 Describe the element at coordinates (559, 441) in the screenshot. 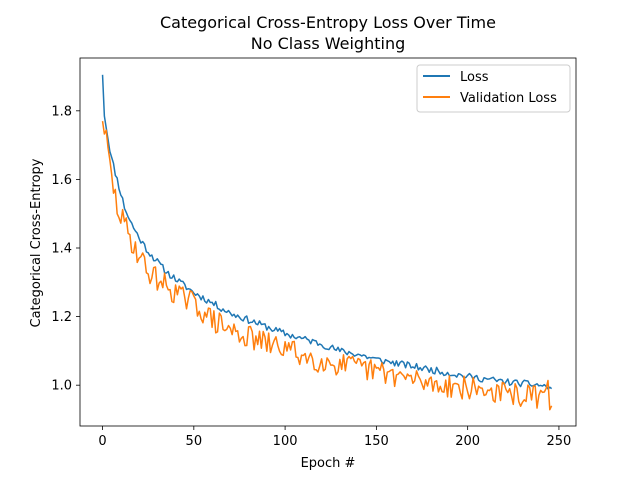

I see `x-tick-label: 250` at that location.